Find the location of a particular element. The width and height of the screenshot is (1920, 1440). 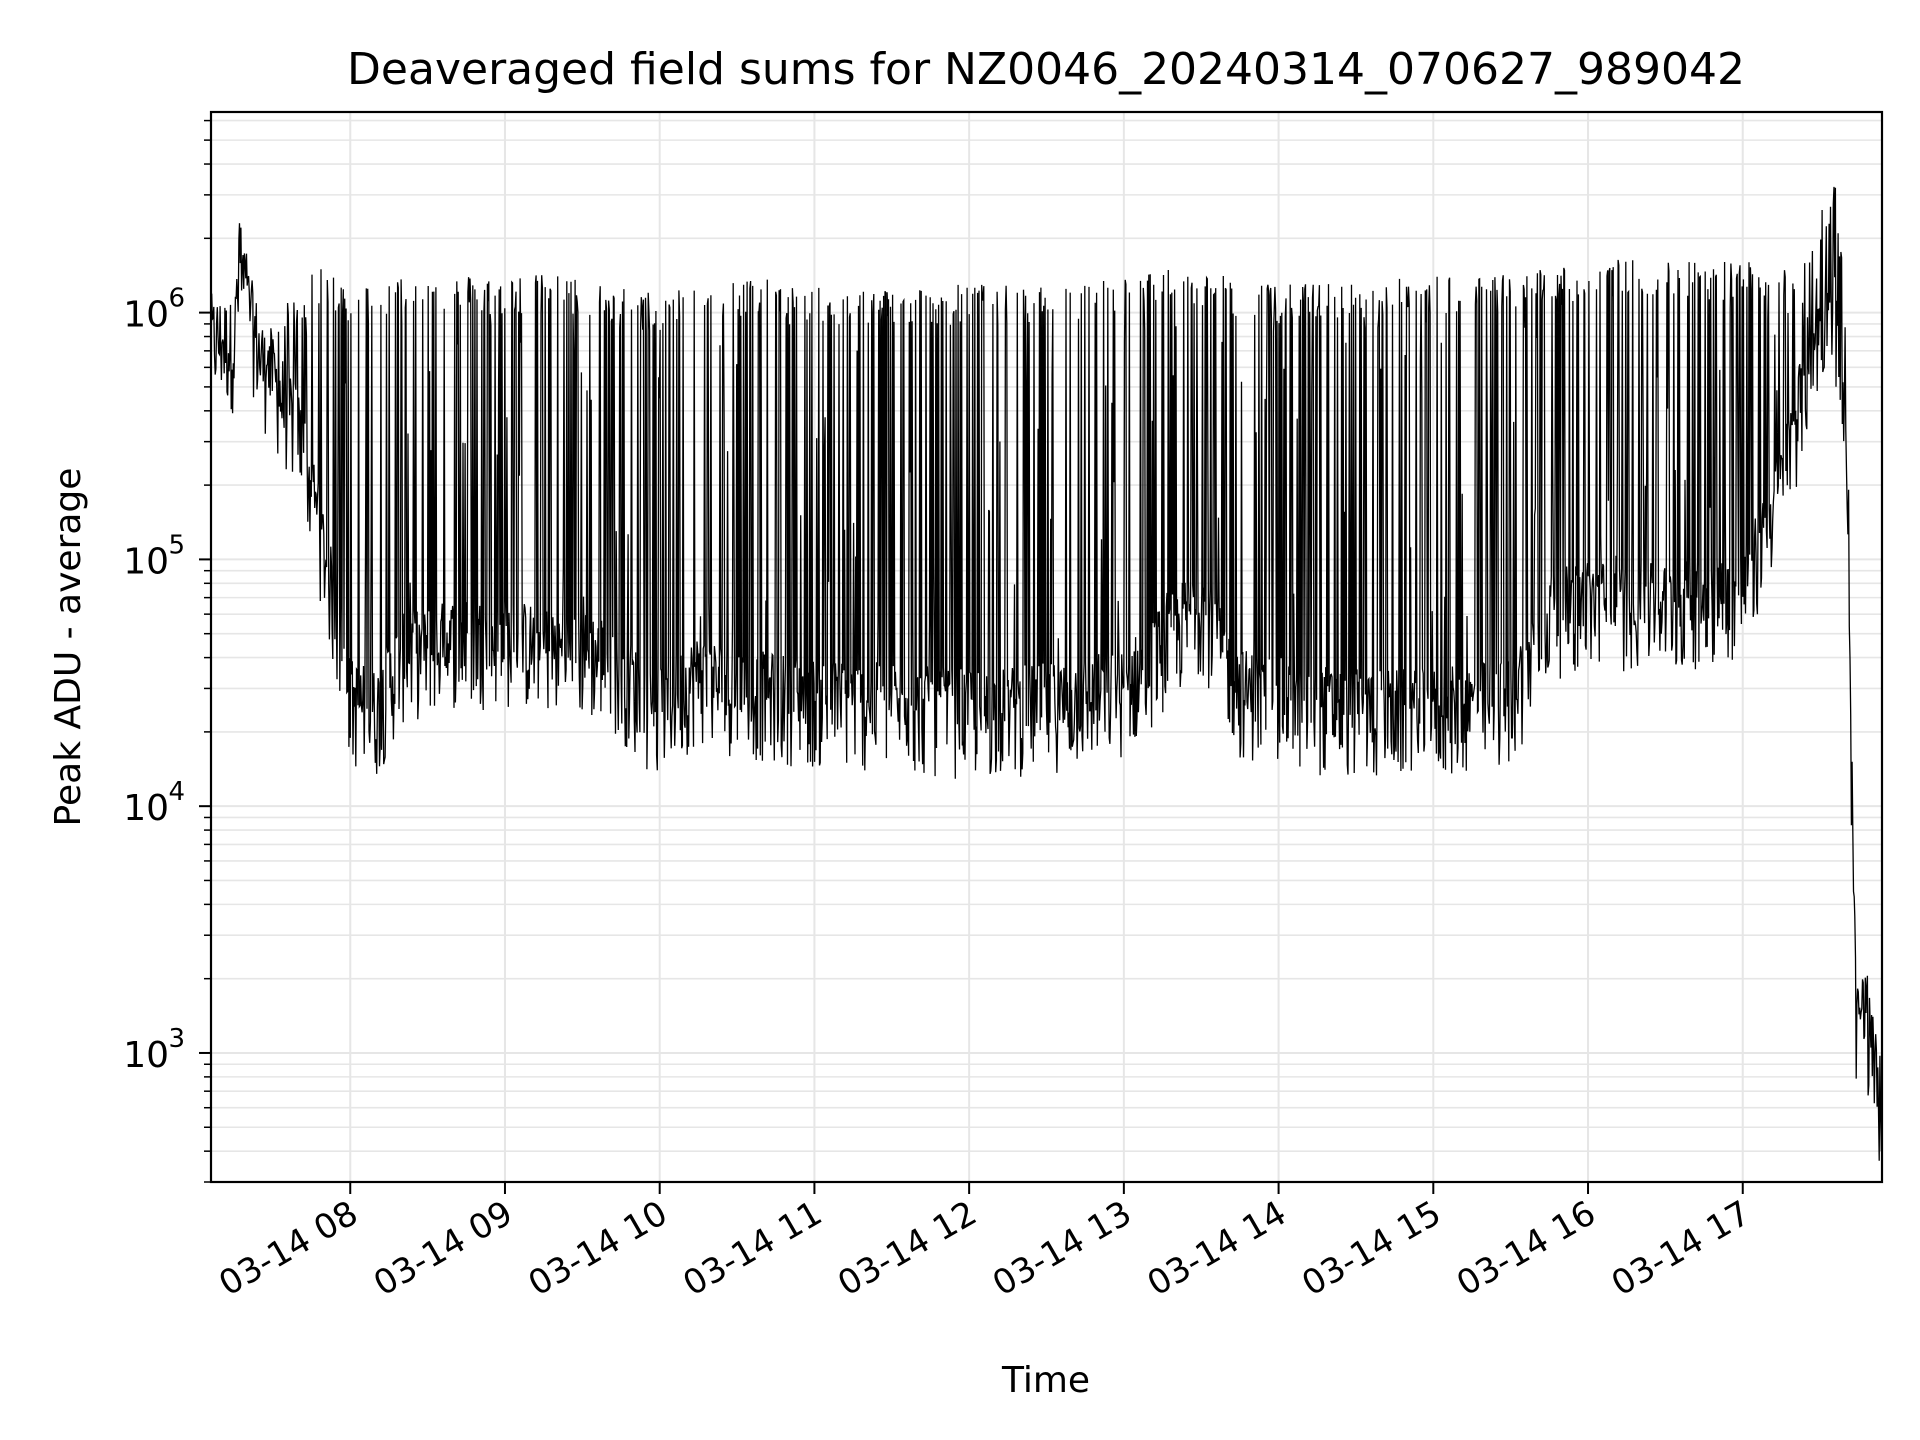

y-tick-exponent: 6 is located at coordinates (176, 299).